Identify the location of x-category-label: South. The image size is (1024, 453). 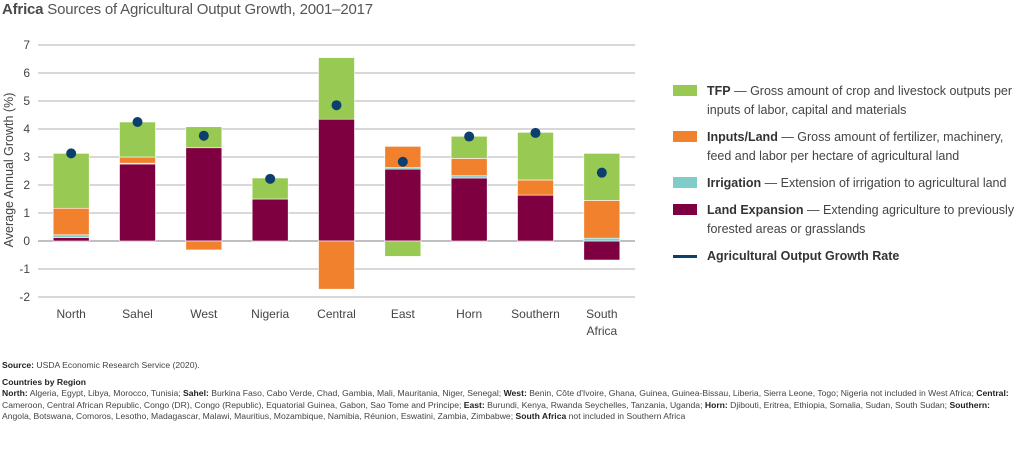
(601, 314).